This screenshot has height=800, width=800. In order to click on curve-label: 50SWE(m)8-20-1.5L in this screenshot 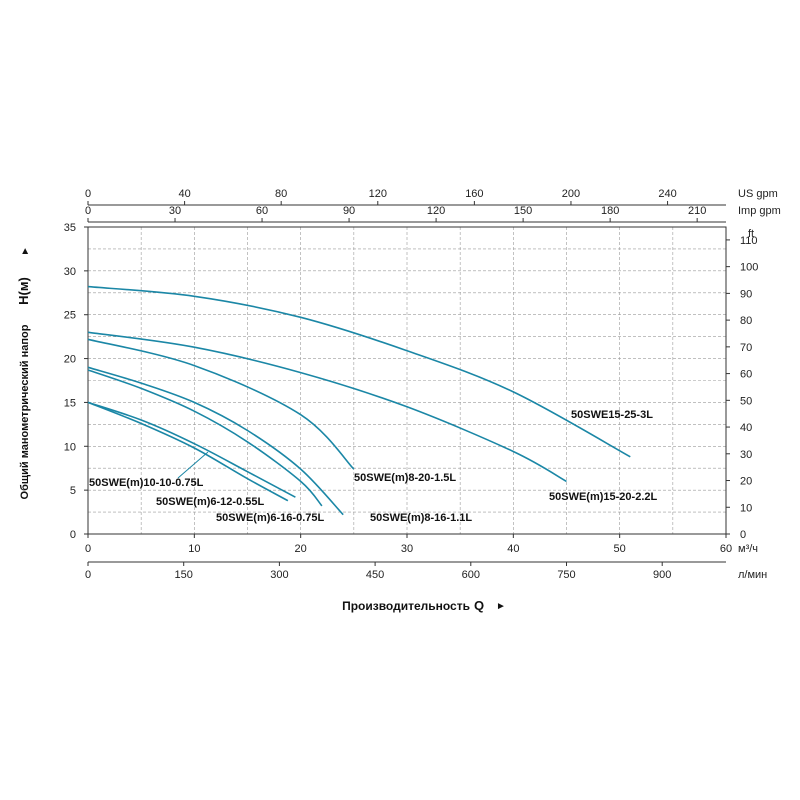, I will do `click(405, 478)`.